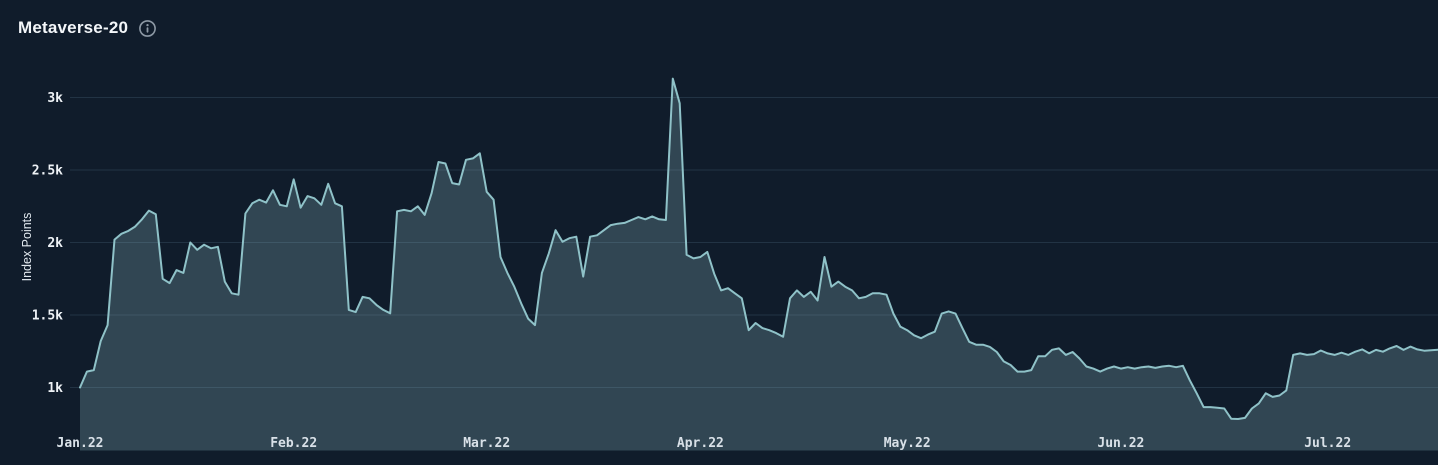 The width and height of the screenshot is (1438, 465). Describe the element at coordinates (55, 243) in the screenshot. I see `y-tick-label: 2k` at that location.